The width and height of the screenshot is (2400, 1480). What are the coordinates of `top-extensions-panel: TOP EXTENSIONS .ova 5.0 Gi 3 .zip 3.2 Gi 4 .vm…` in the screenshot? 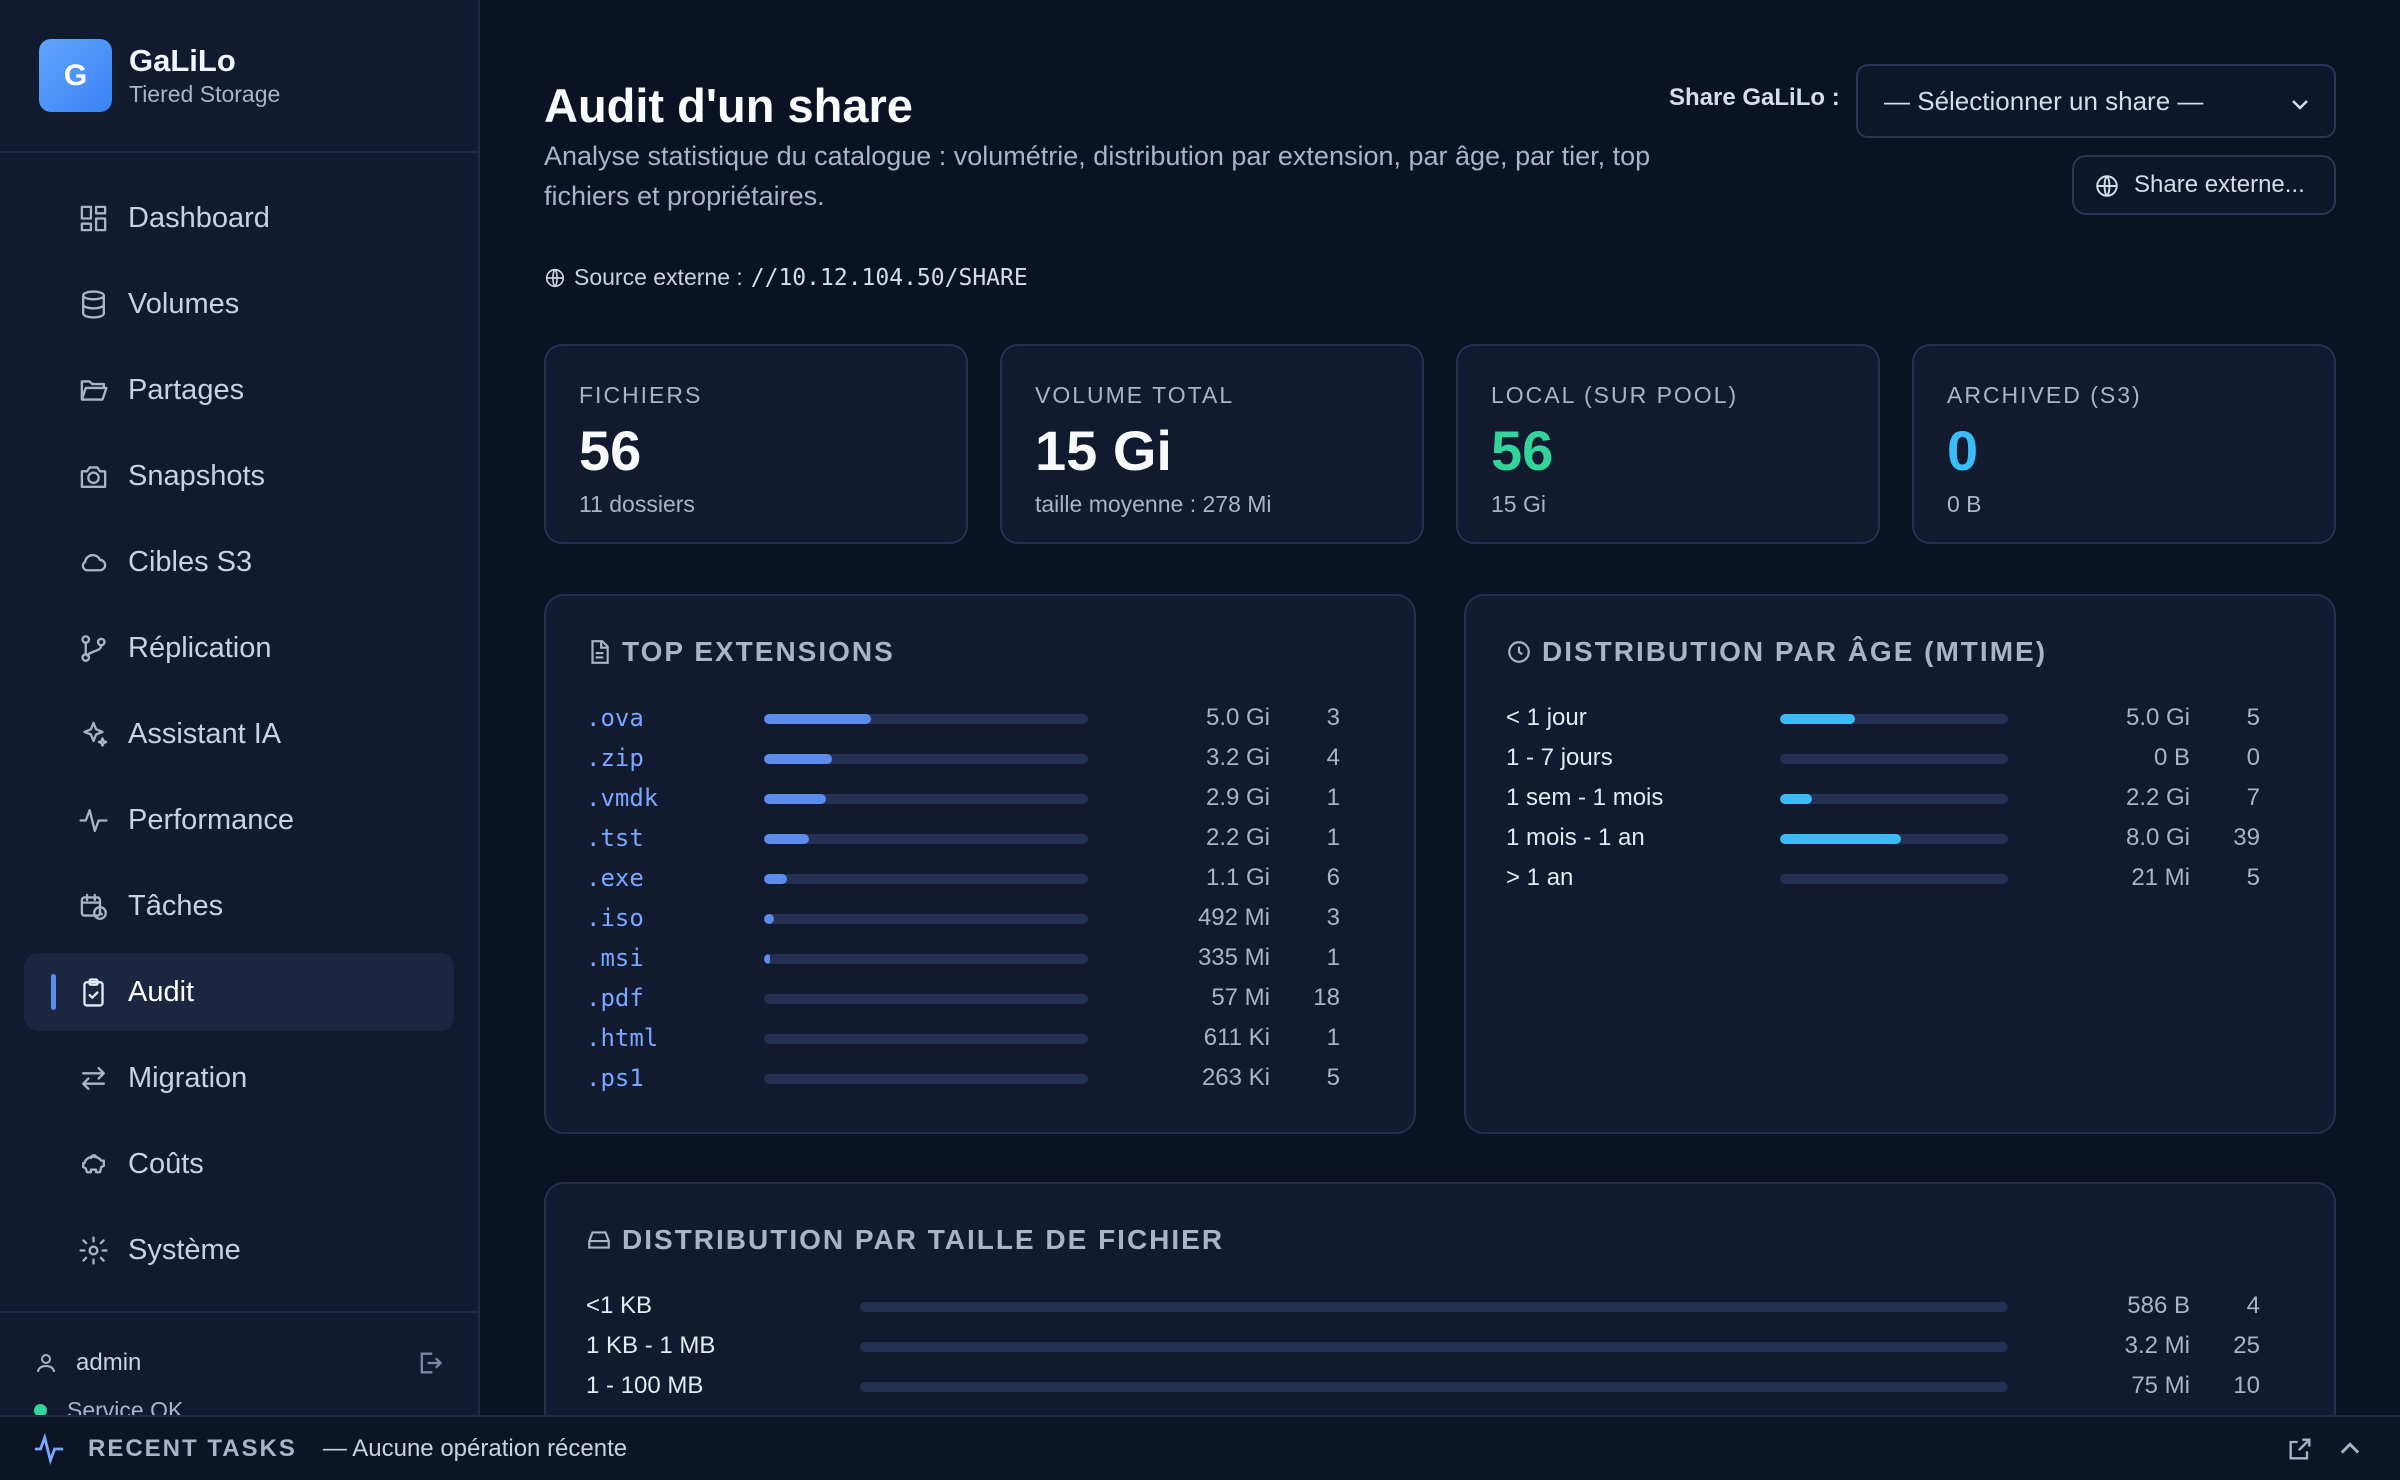 It's located at (980, 864).